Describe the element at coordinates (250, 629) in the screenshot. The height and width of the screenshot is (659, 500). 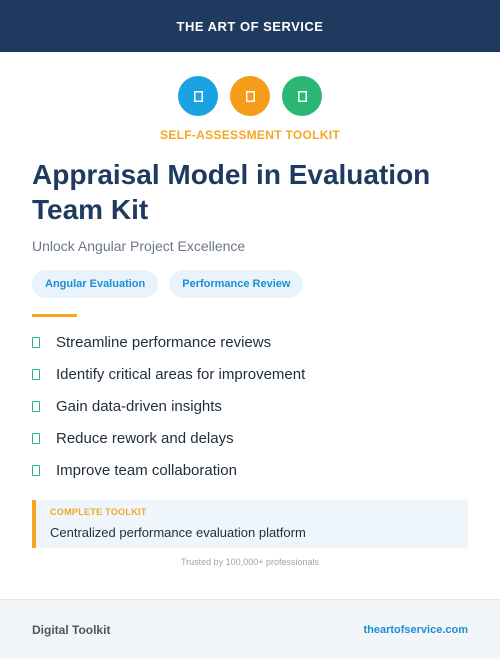
I see `footer: Digital Toolkit theartofservice.com` at that location.